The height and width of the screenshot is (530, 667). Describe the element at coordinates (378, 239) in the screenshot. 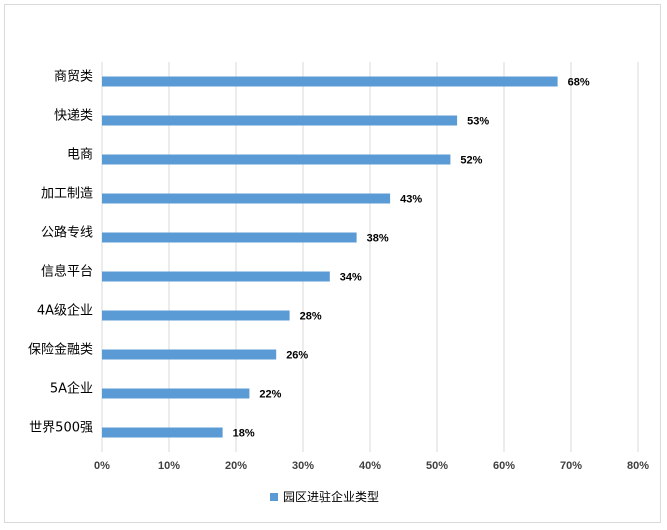

I see `data-label: 38%` at that location.